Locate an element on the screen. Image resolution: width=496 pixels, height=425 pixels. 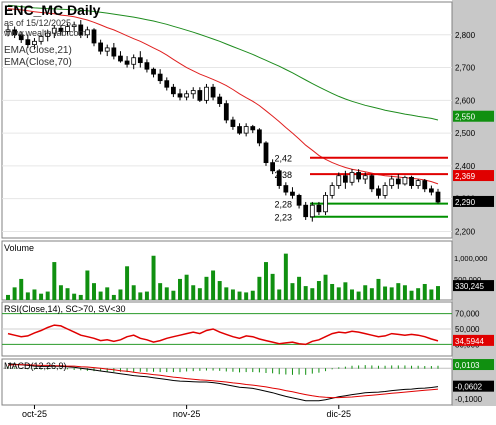
ema70-label: EMA(Close,70) is located at coordinates (38, 62).